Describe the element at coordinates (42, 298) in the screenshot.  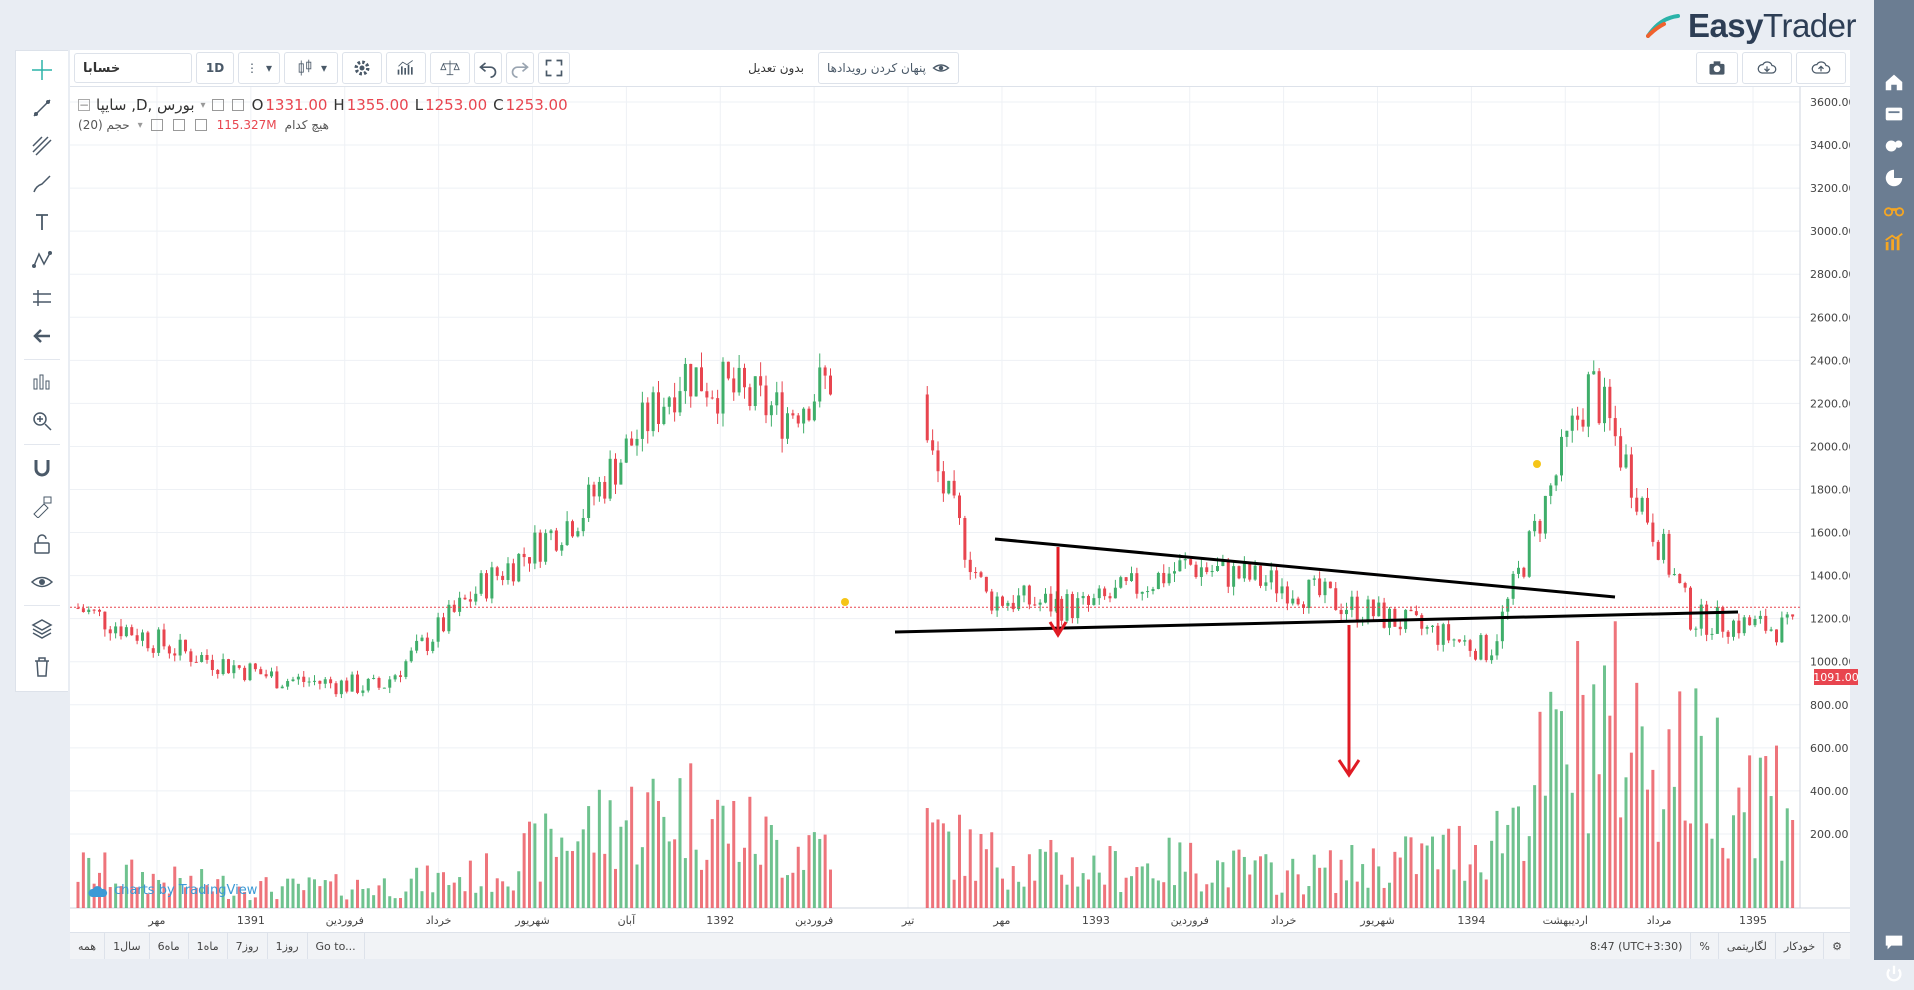
I see `measure-icon` at that location.